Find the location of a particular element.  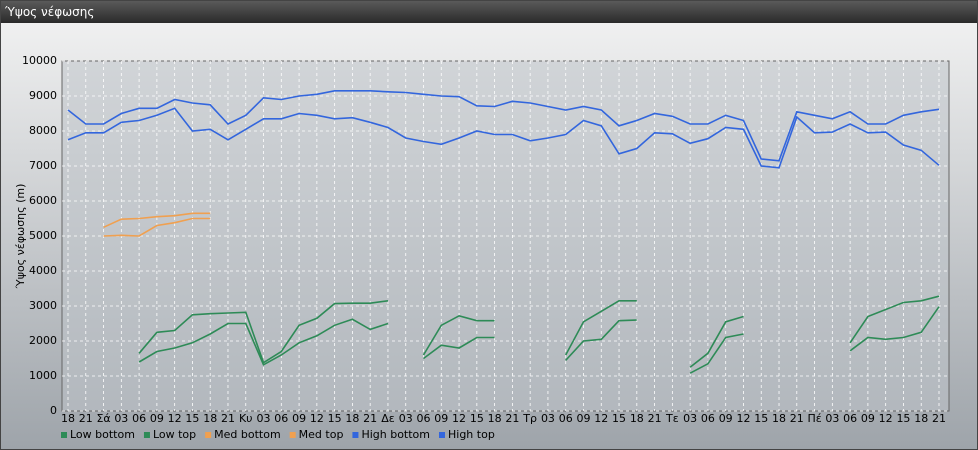

title-bar: Ύψος νέφωσης is located at coordinates (489, 12).